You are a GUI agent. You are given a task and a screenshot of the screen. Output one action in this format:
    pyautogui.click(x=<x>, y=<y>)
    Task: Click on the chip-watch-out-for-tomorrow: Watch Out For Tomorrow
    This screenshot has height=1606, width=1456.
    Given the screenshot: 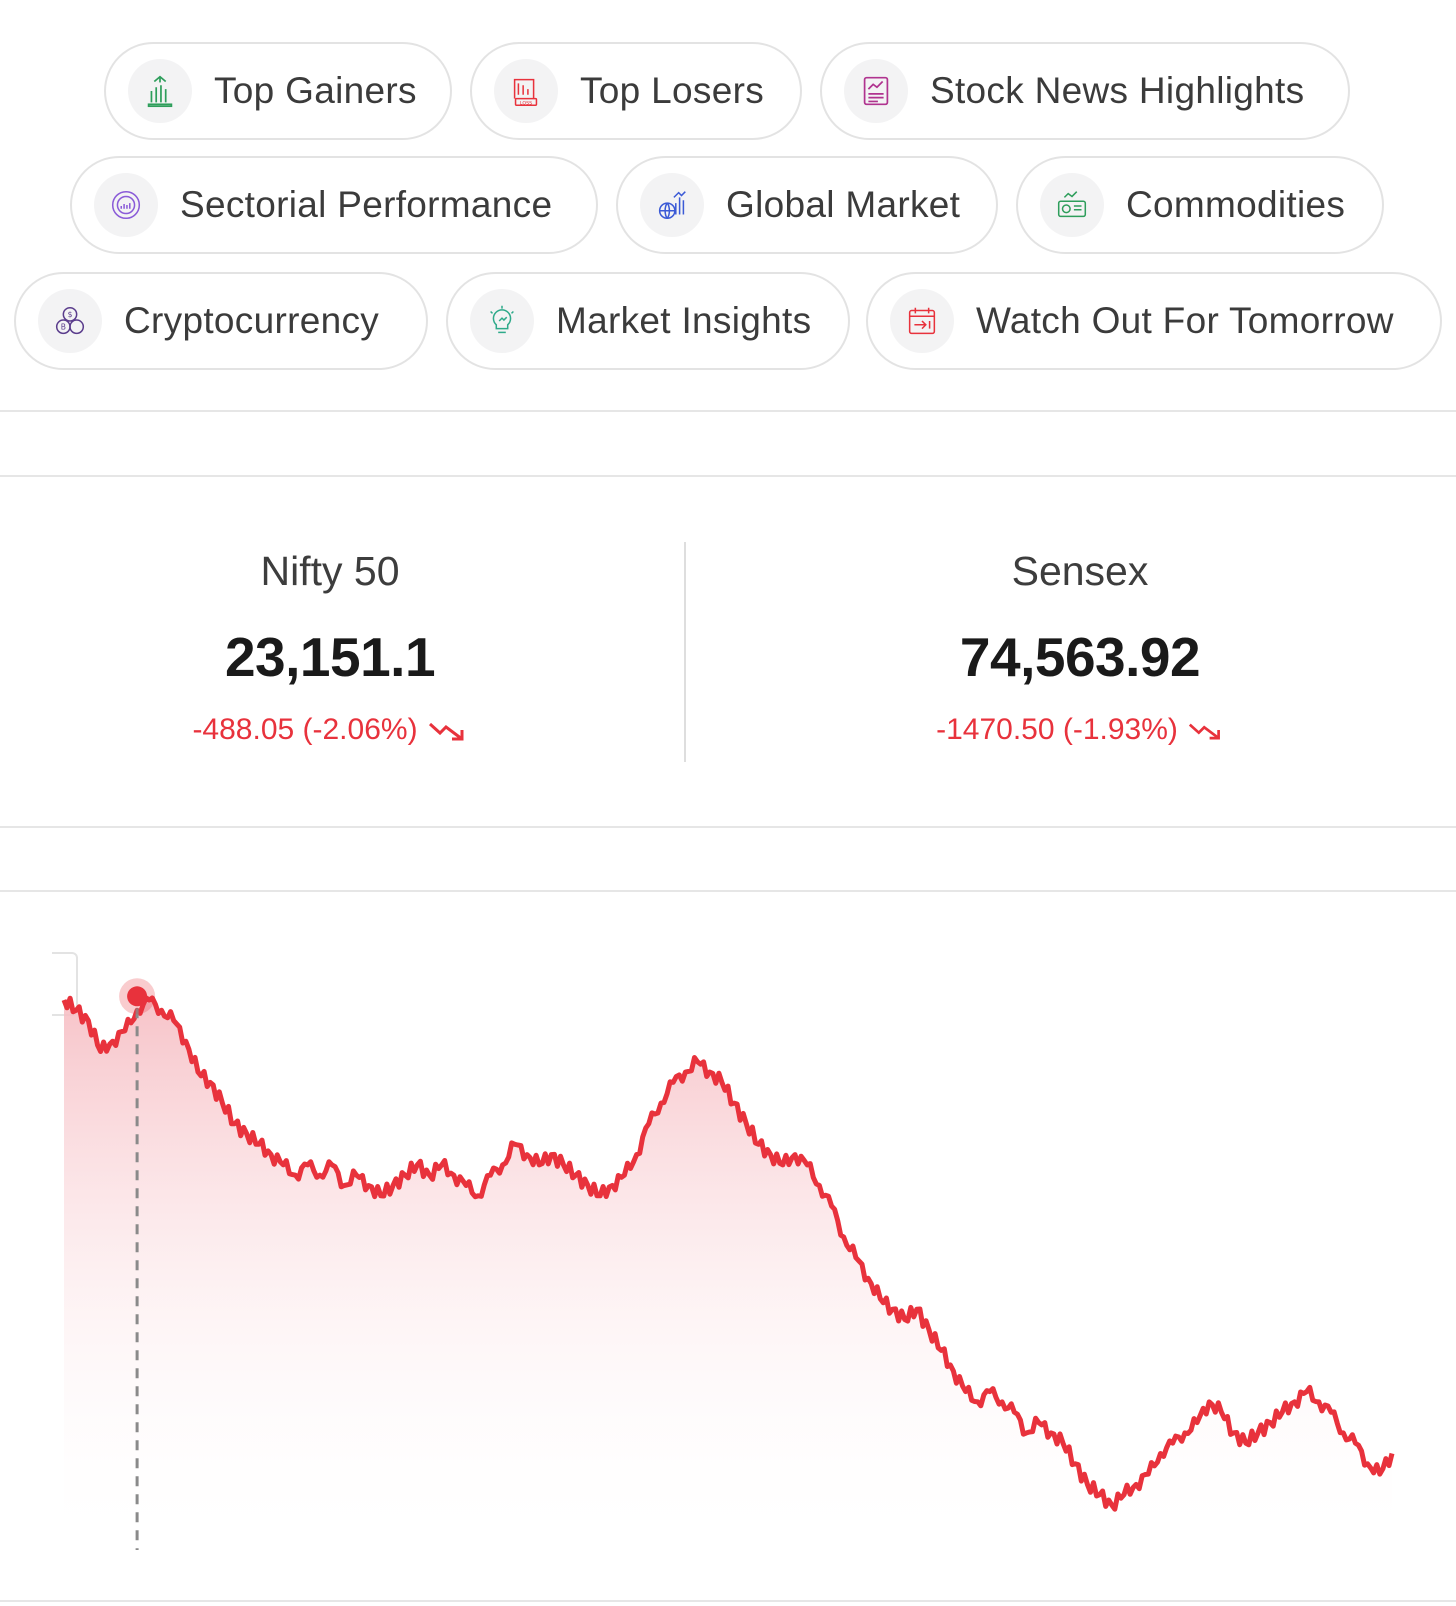 What is the action you would take?
    pyautogui.click(x=1154, y=321)
    